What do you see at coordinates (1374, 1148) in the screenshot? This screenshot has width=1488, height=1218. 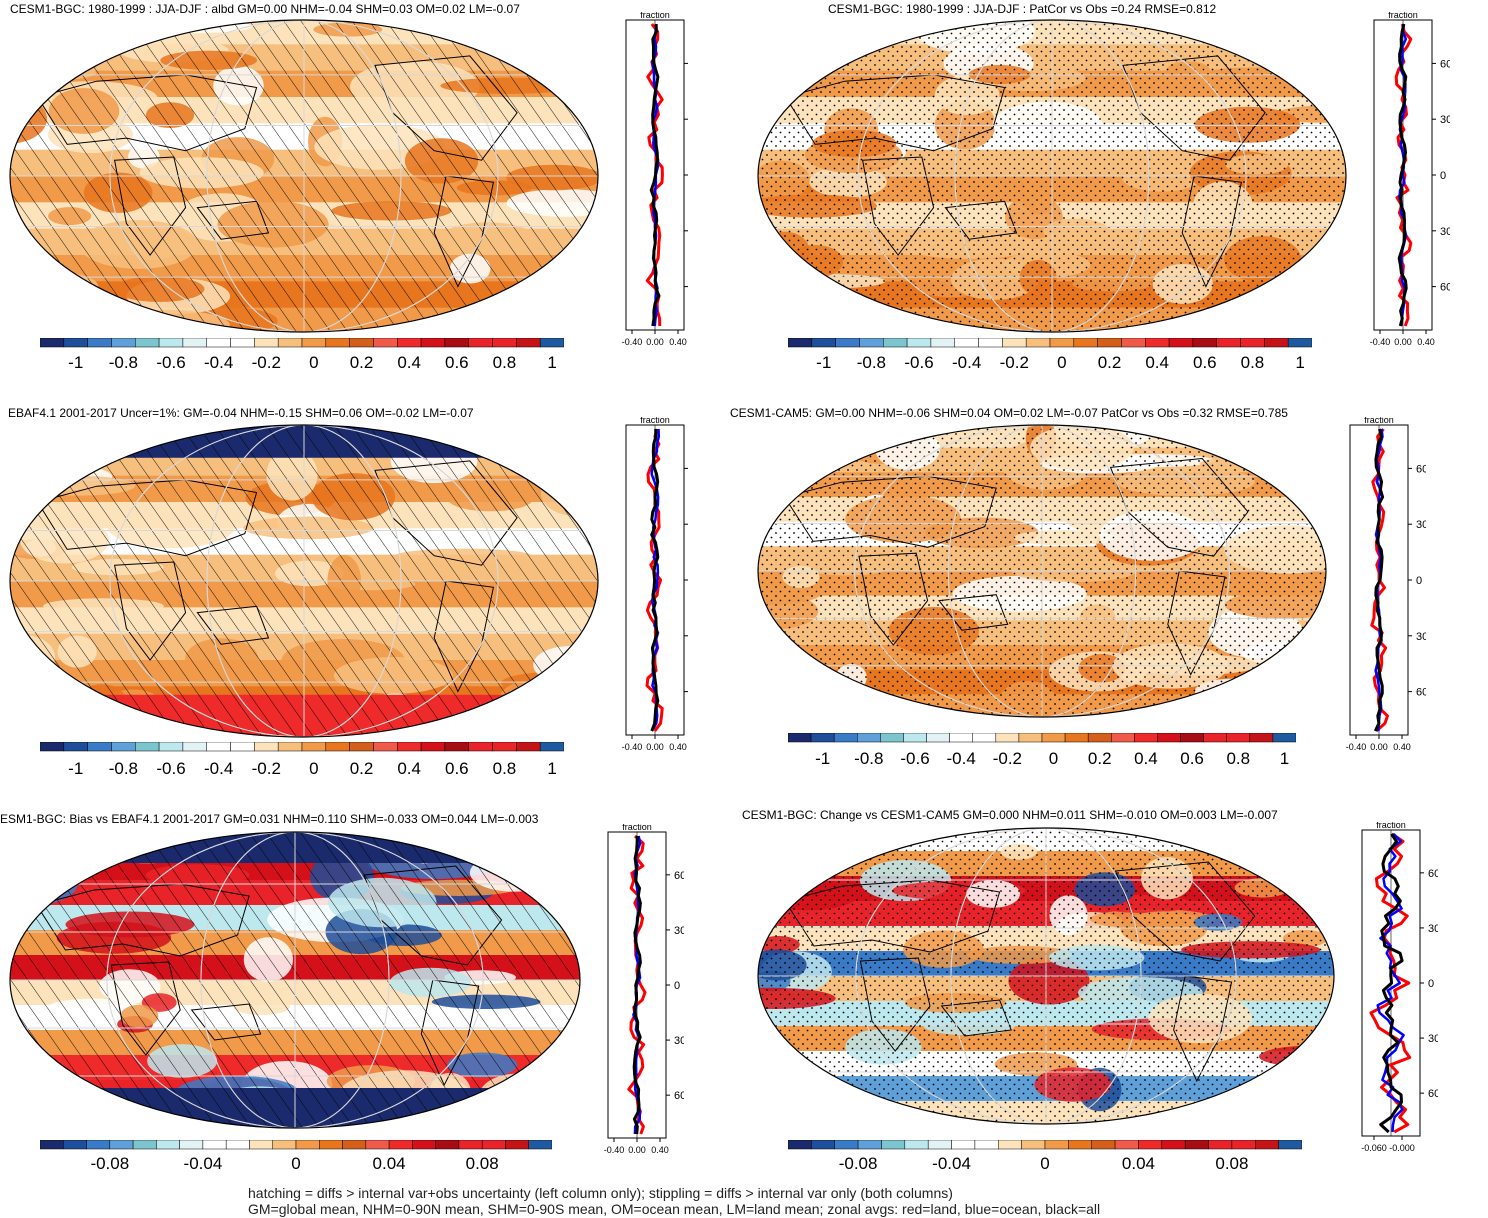 I see `zonal-tick-label: -0.060` at bounding box center [1374, 1148].